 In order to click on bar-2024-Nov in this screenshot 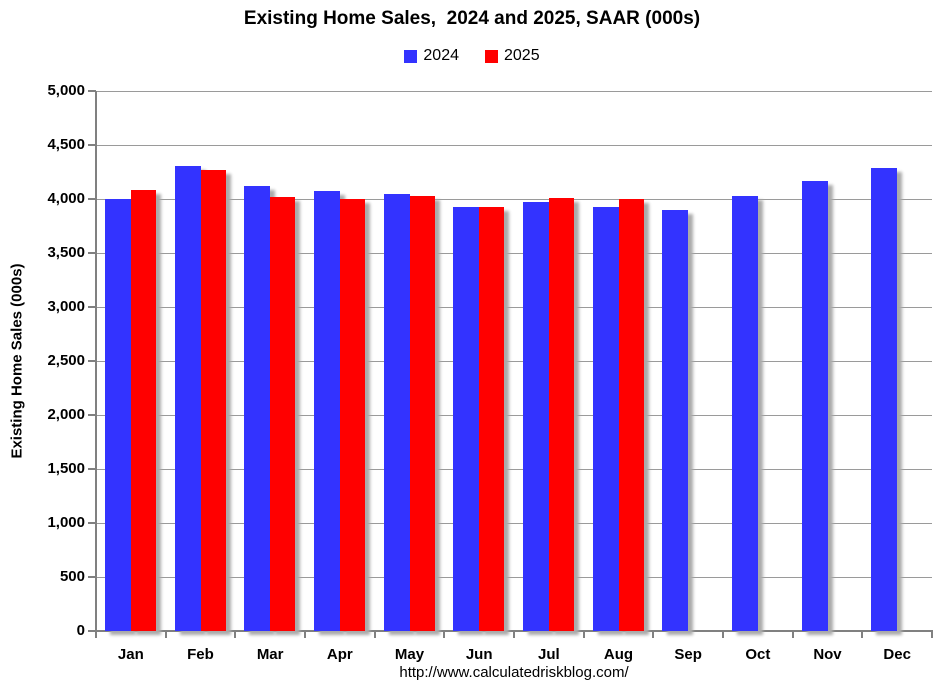, I will do `click(814, 405)`.